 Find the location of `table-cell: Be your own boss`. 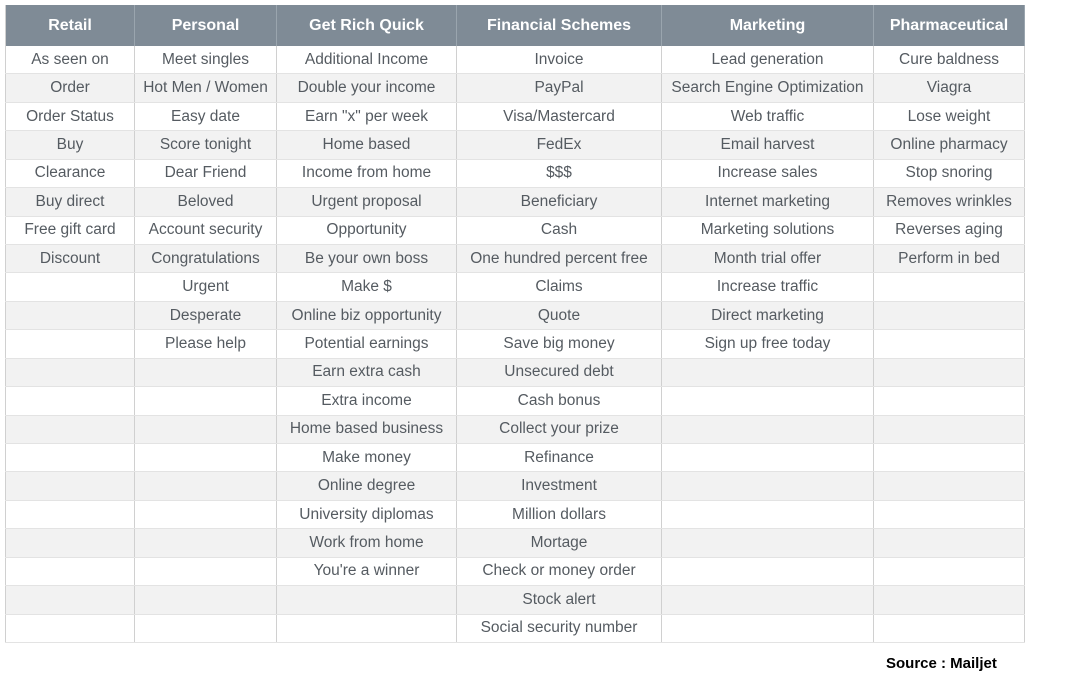

table-cell: Be your own boss is located at coordinates (367, 259).